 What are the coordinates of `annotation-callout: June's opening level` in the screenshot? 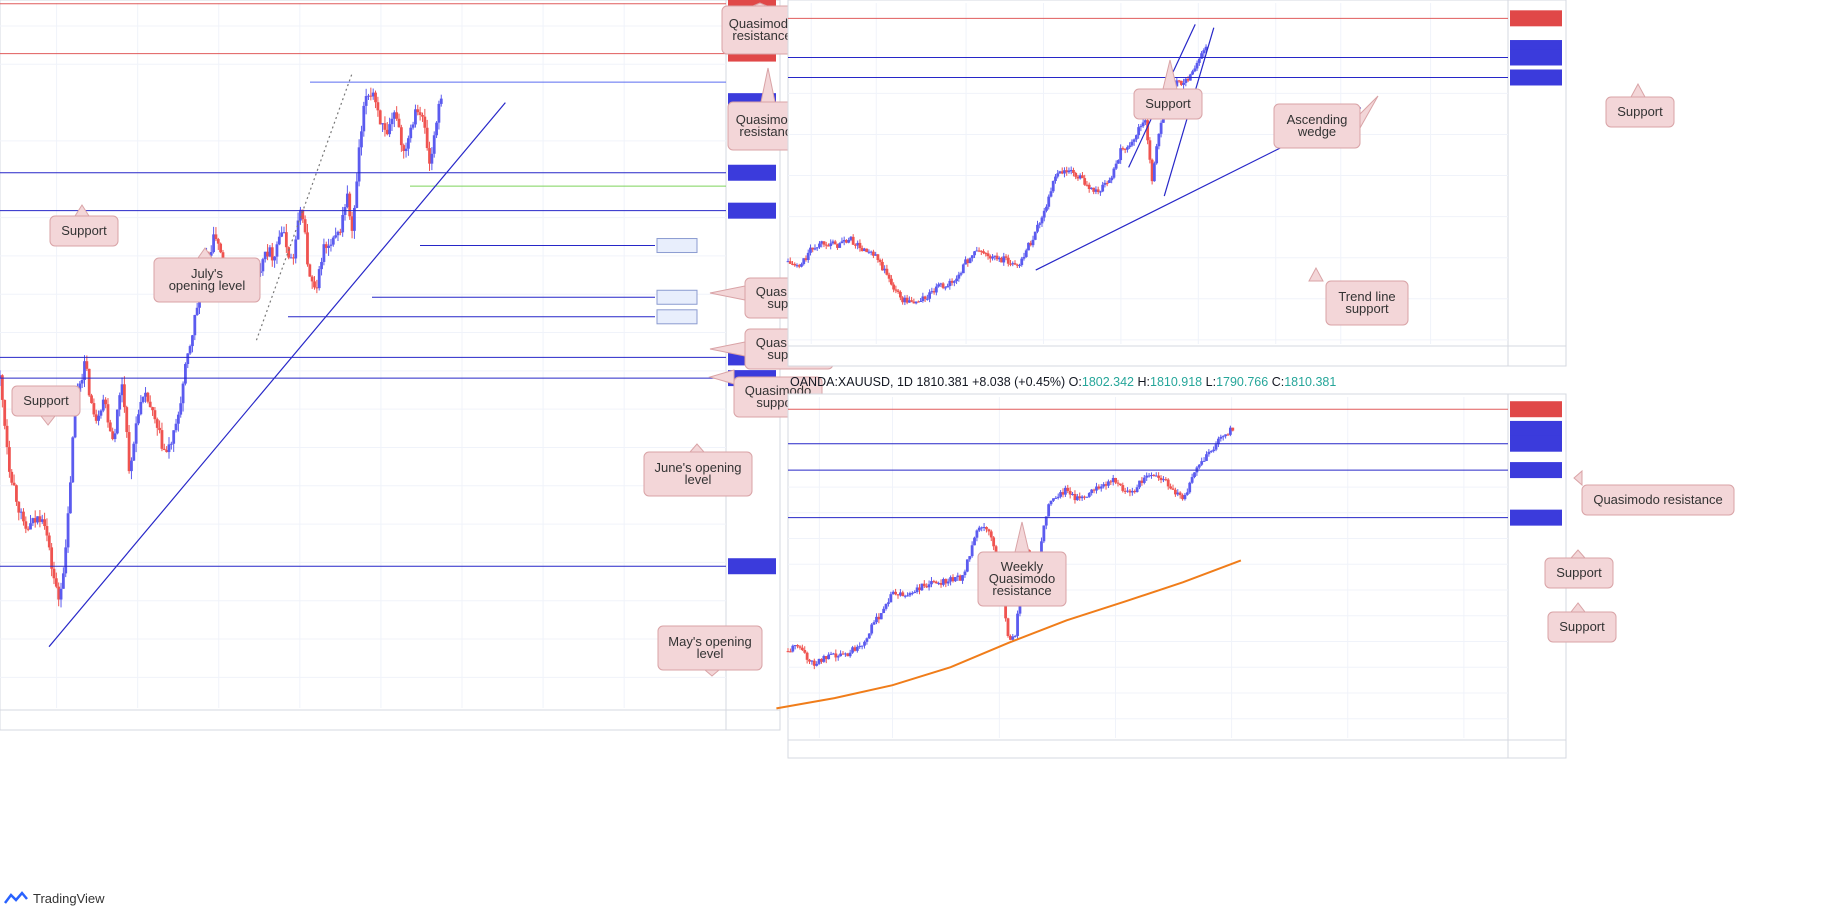 It's located at (698, 470).